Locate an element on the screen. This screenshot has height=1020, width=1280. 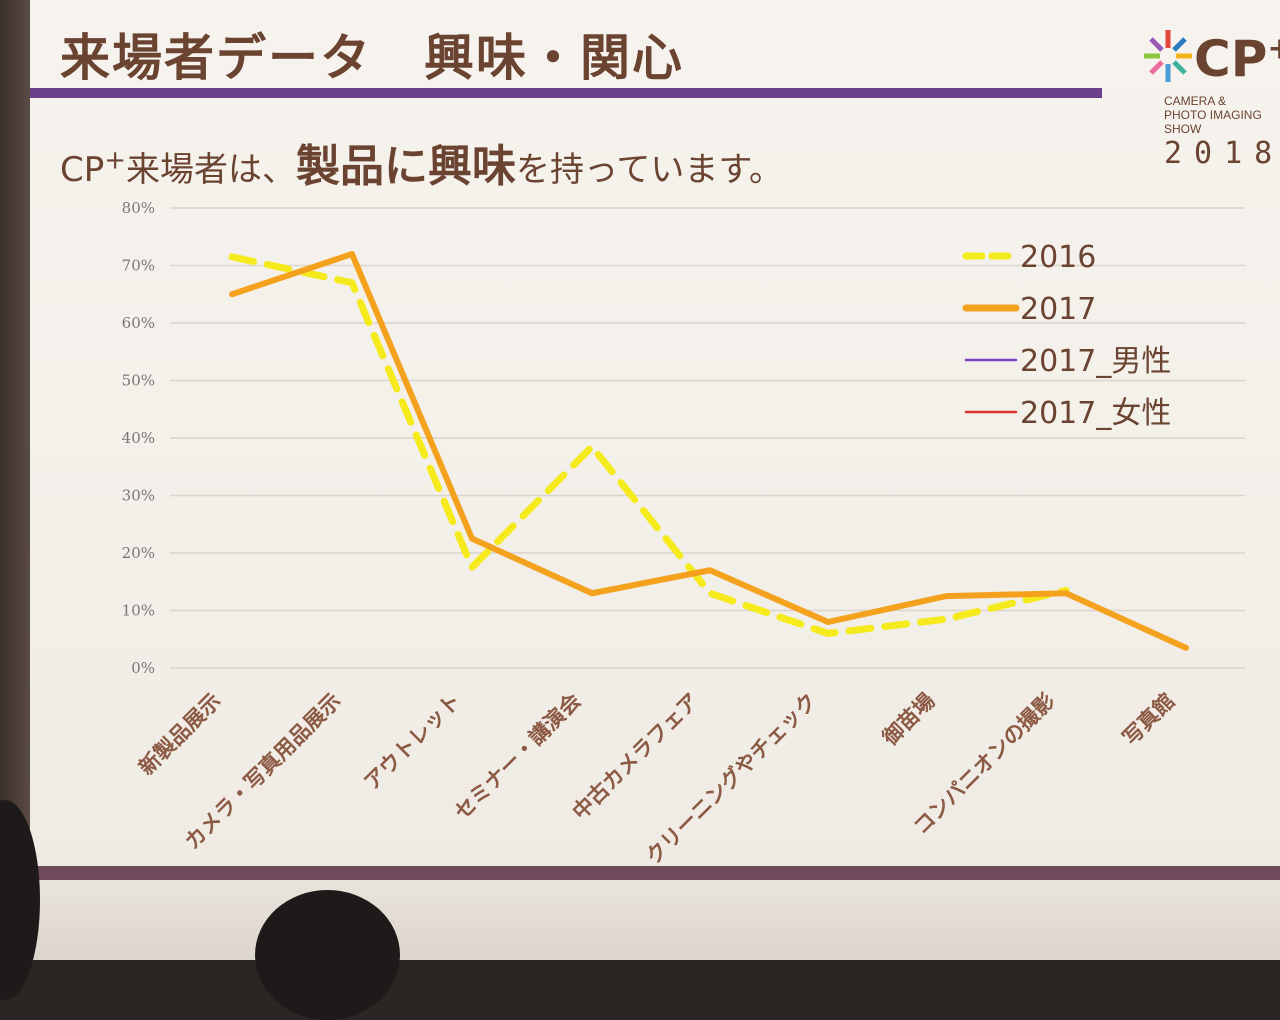
y-tick-label: 60% is located at coordinates (138, 323).